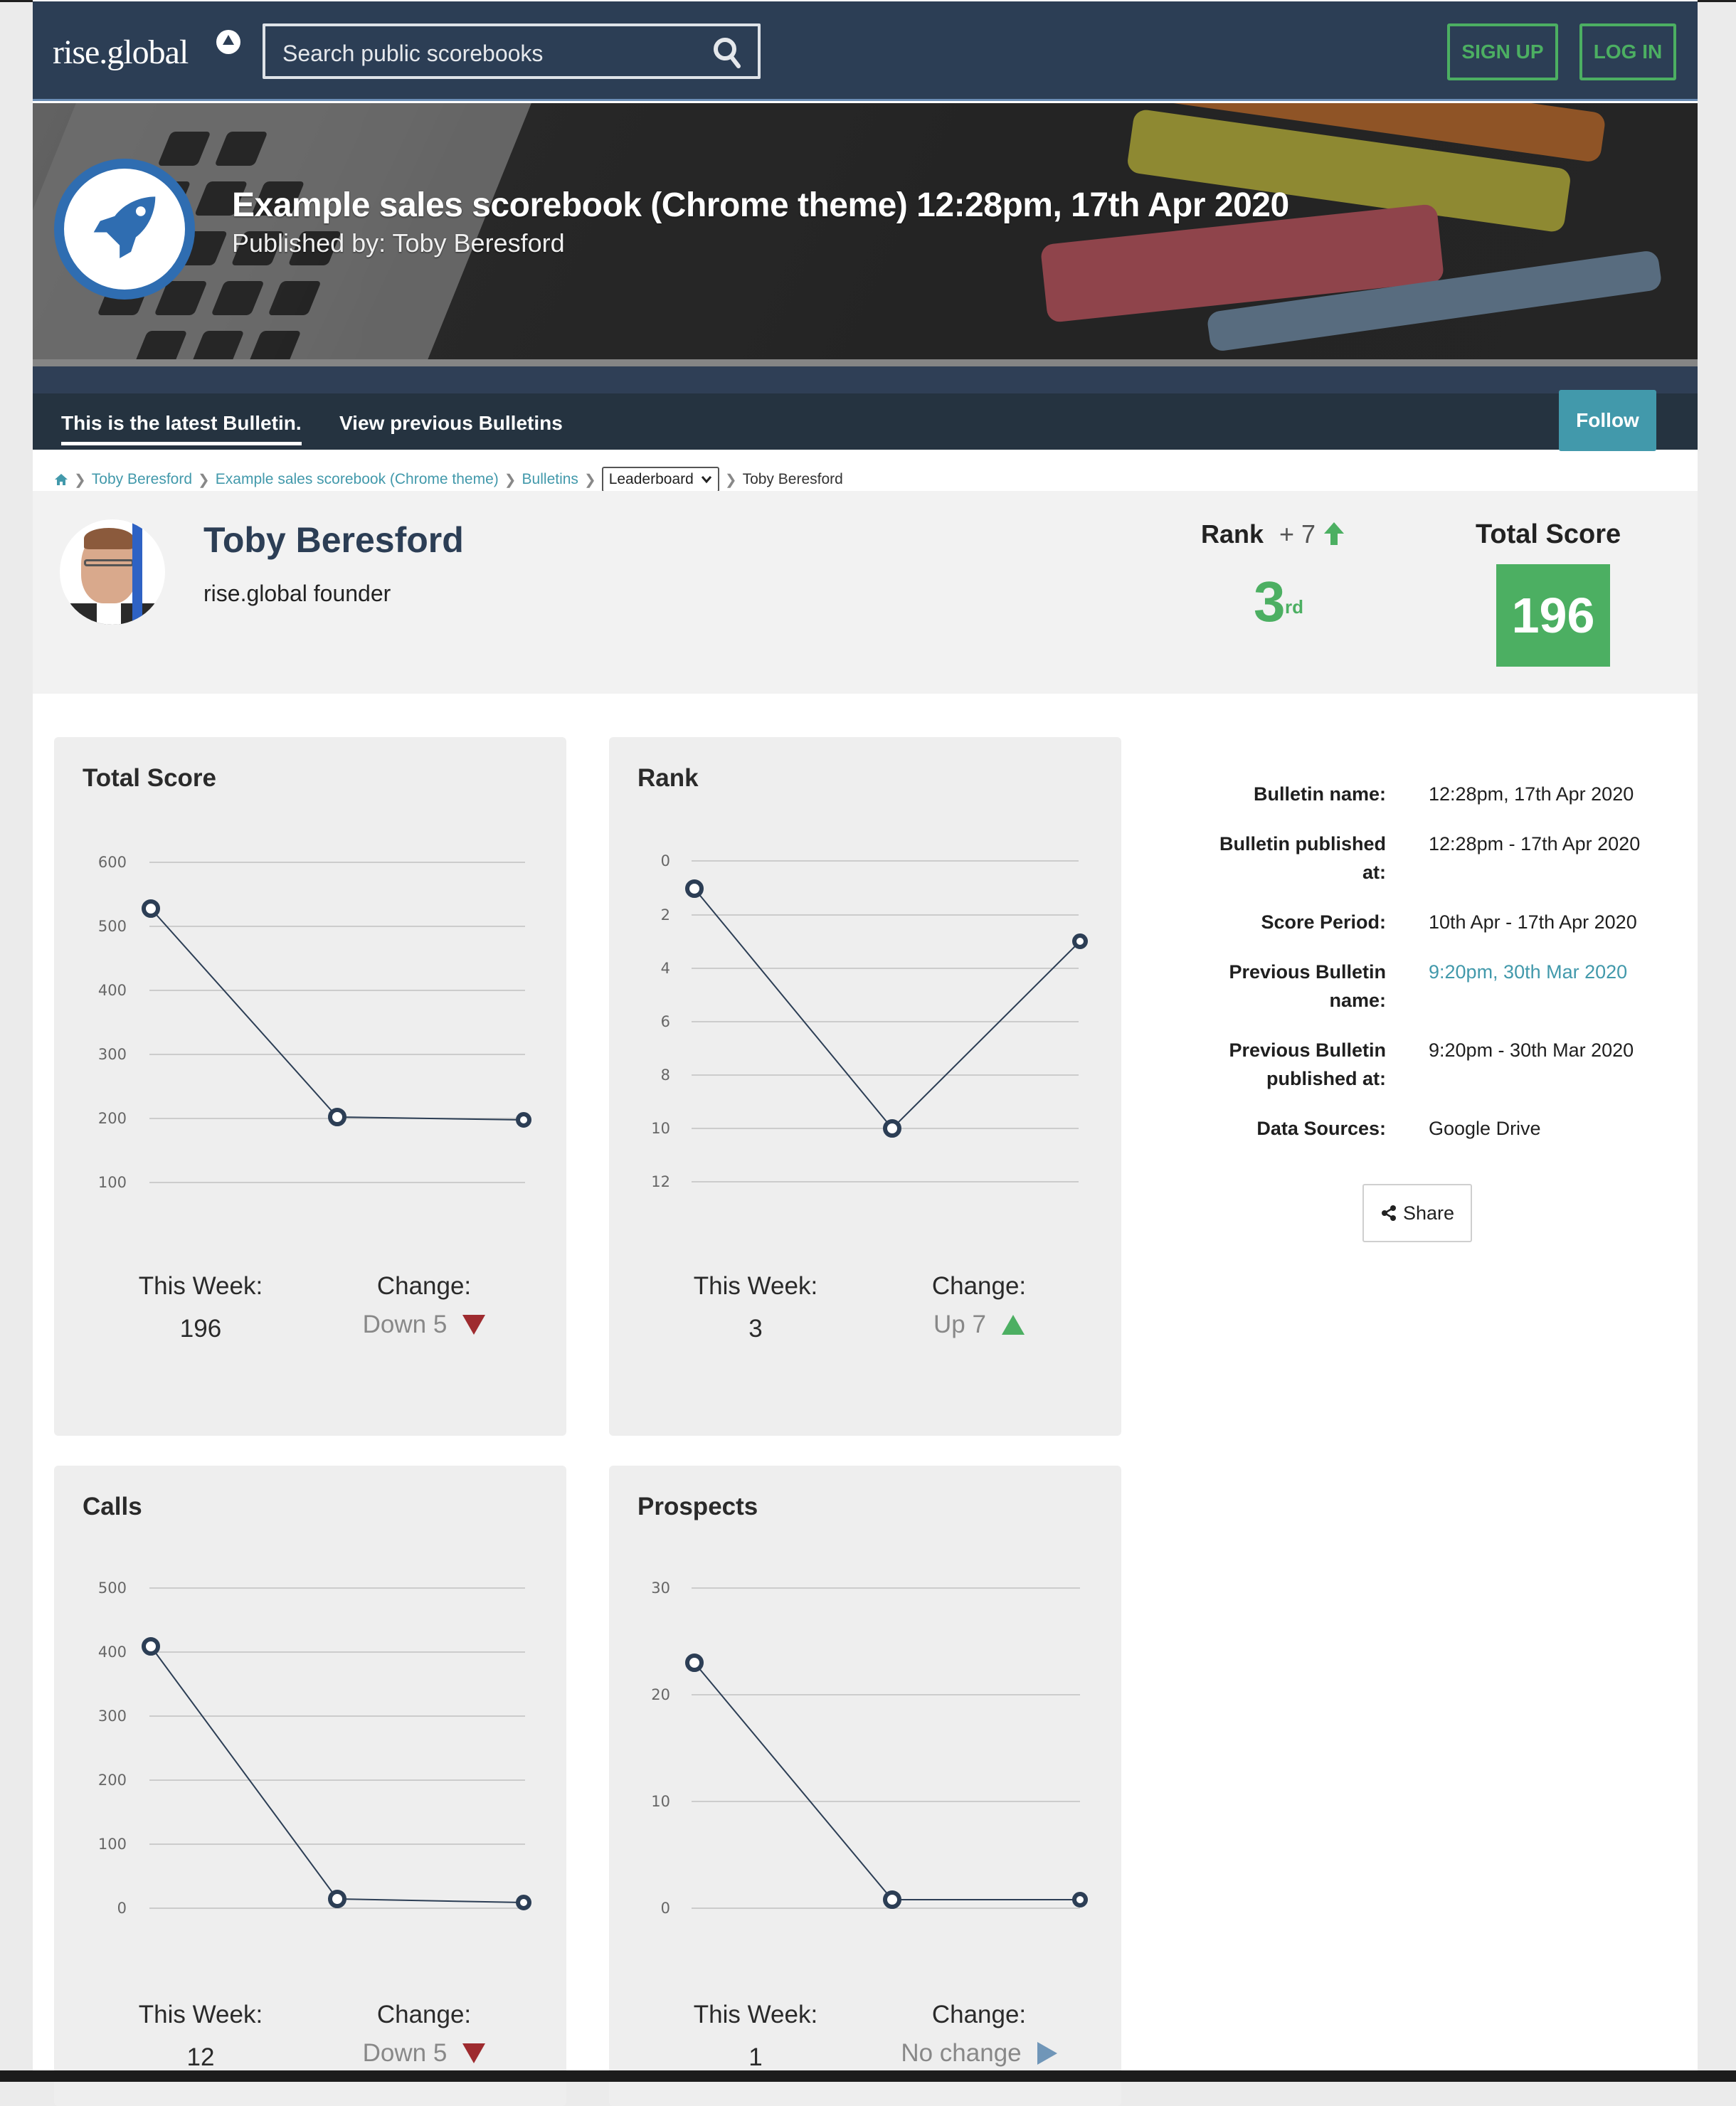 This screenshot has width=1736, height=2106. I want to click on this-week-value: 196, so click(201, 1329).